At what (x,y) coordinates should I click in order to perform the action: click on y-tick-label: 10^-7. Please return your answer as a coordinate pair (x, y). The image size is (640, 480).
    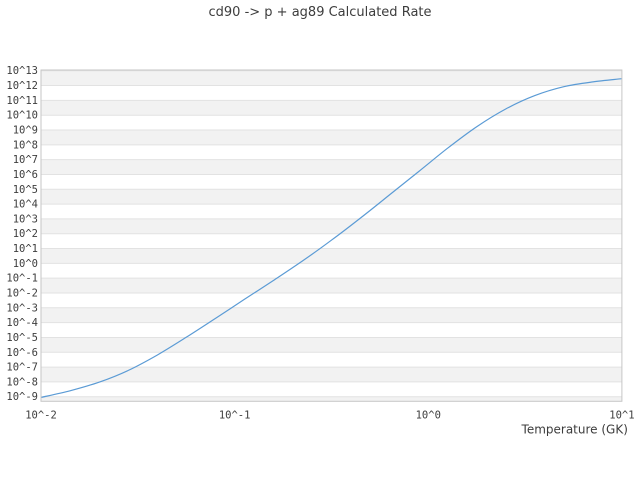
    Looking at the image, I should click on (22, 368).